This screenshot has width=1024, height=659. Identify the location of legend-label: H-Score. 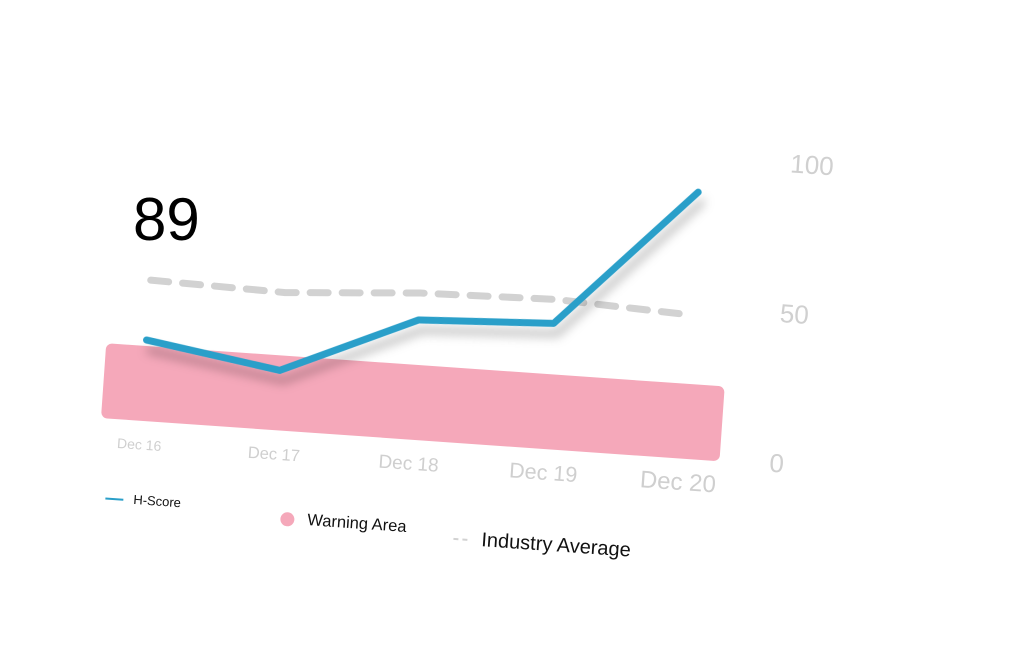
(157, 501).